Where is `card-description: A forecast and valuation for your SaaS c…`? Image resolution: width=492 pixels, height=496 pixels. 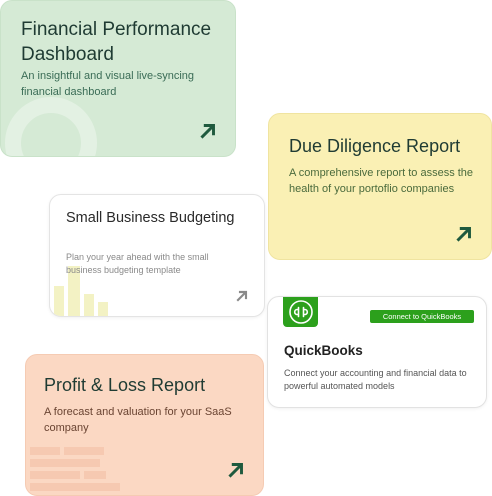 card-description: A forecast and valuation for your SaaS c… is located at coordinates (138, 420).